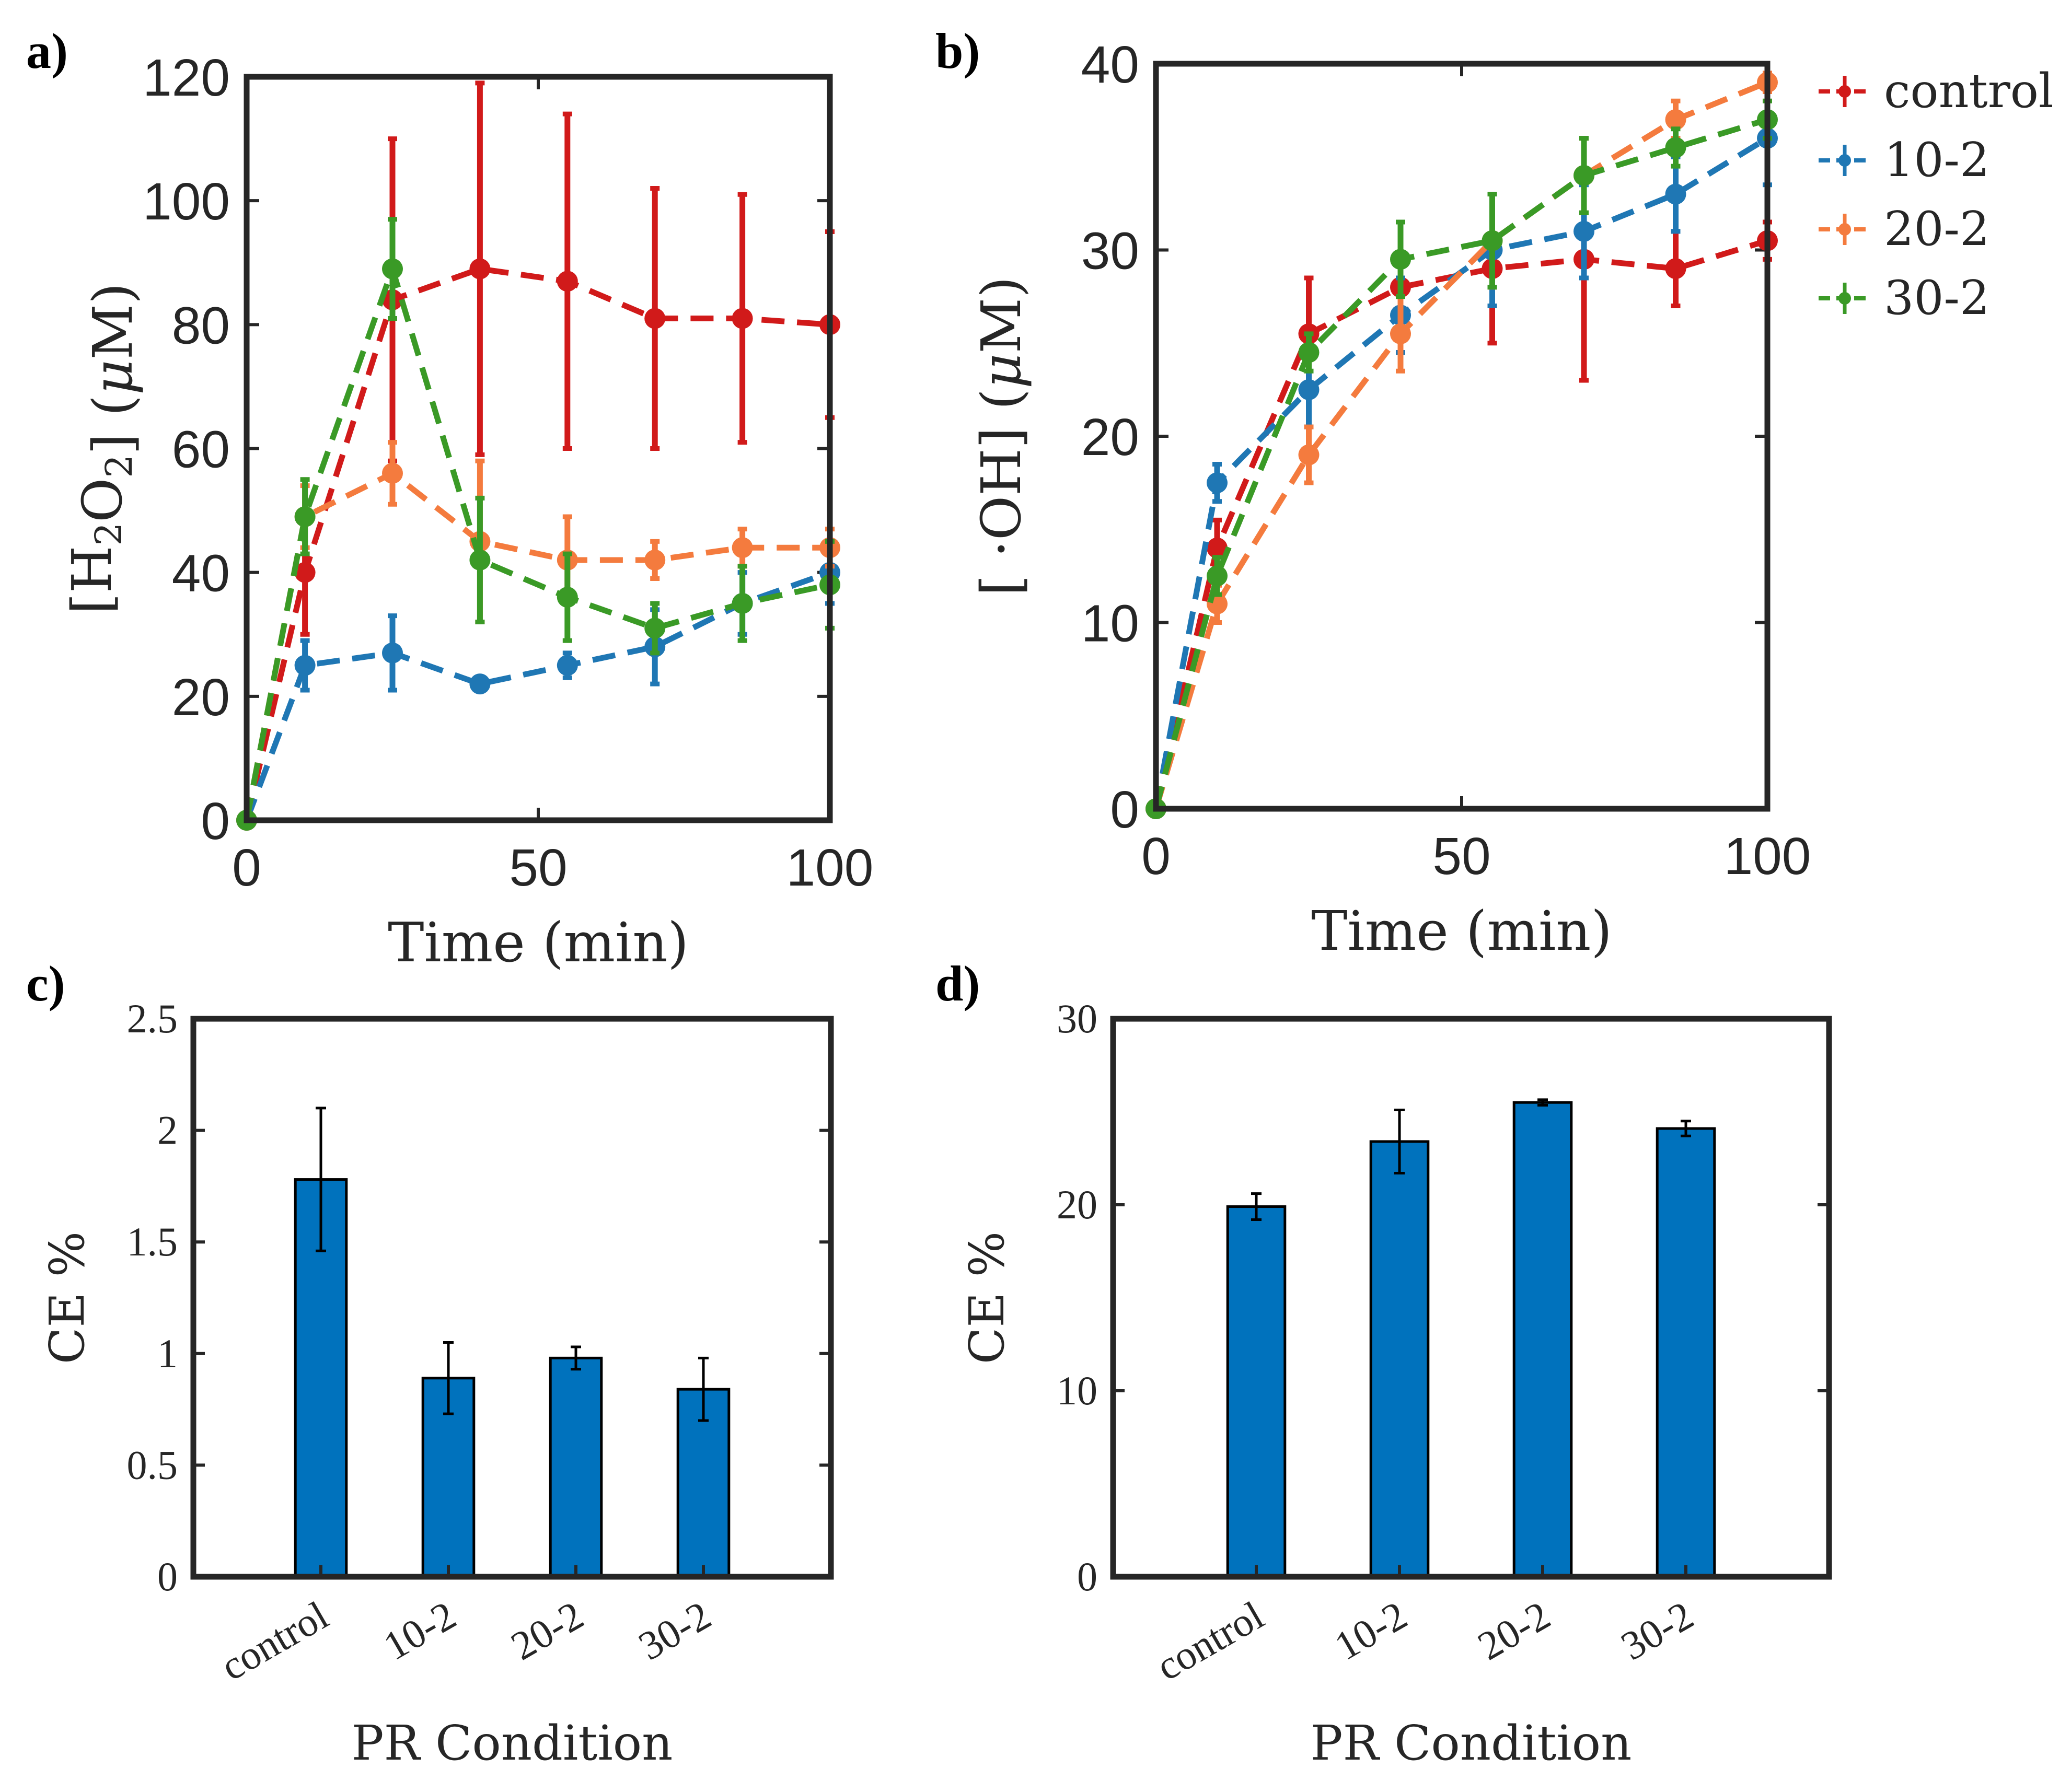 This screenshot has height=1792, width=2071. Describe the element at coordinates (47, 51) in the screenshot. I see `panel-label-a: a)` at that location.